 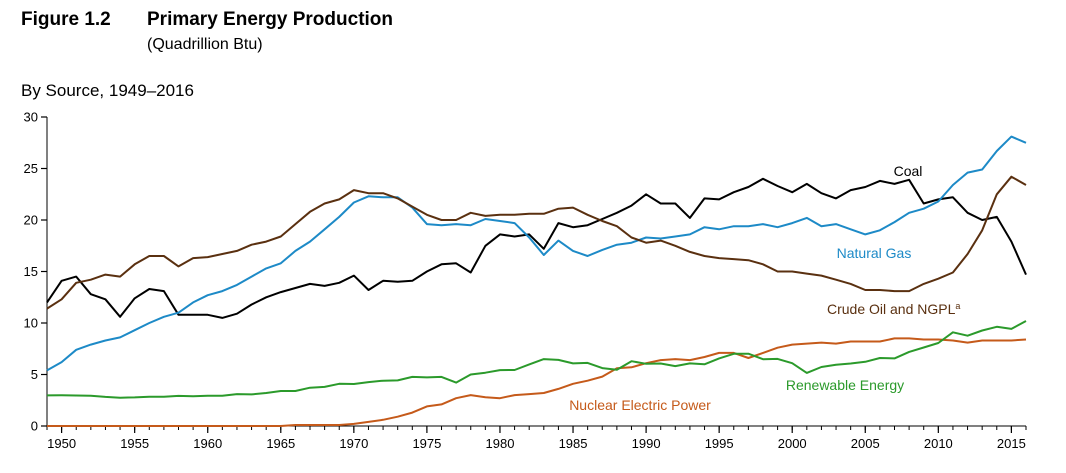 I want to click on x-tick-label: 1960, so click(x=207, y=443).